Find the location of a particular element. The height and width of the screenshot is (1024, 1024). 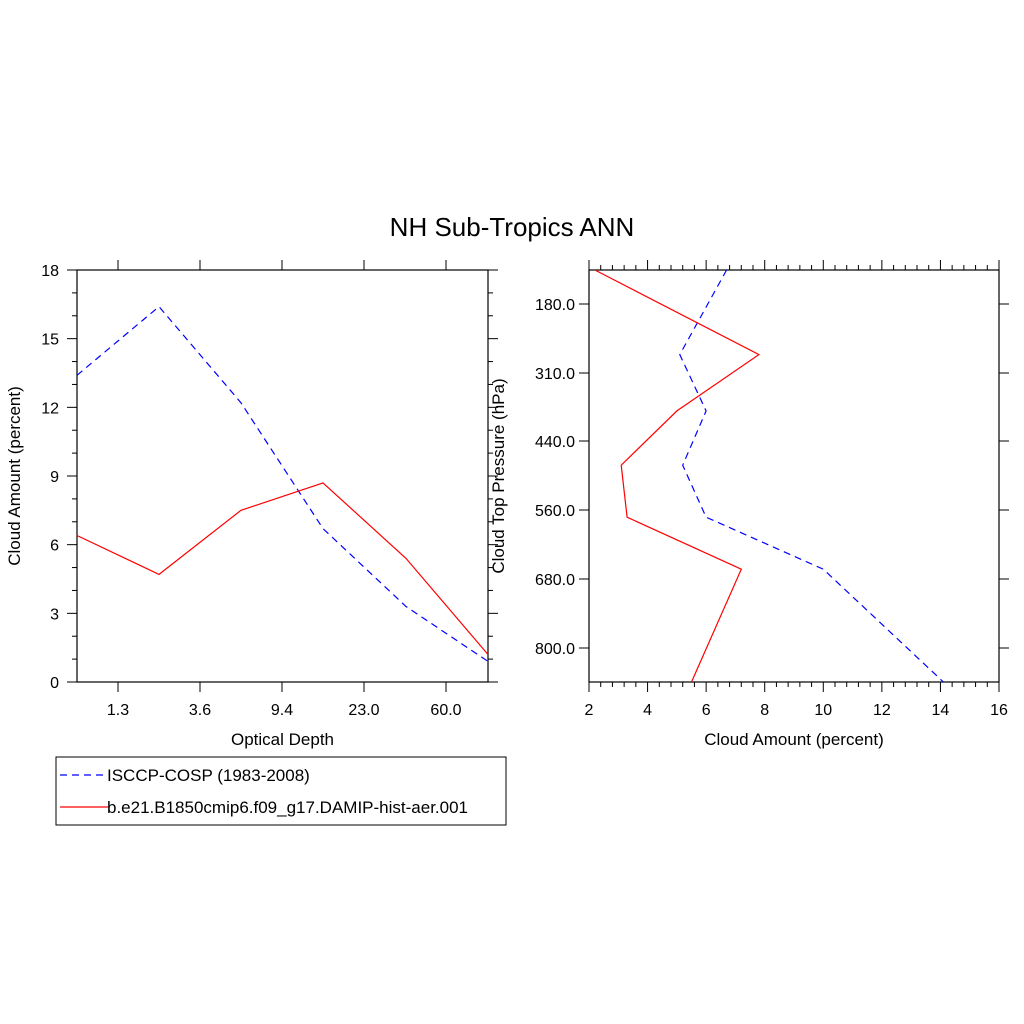

y-axis-label: Cloud Top Pressure (hPa) is located at coordinates (498, 475).